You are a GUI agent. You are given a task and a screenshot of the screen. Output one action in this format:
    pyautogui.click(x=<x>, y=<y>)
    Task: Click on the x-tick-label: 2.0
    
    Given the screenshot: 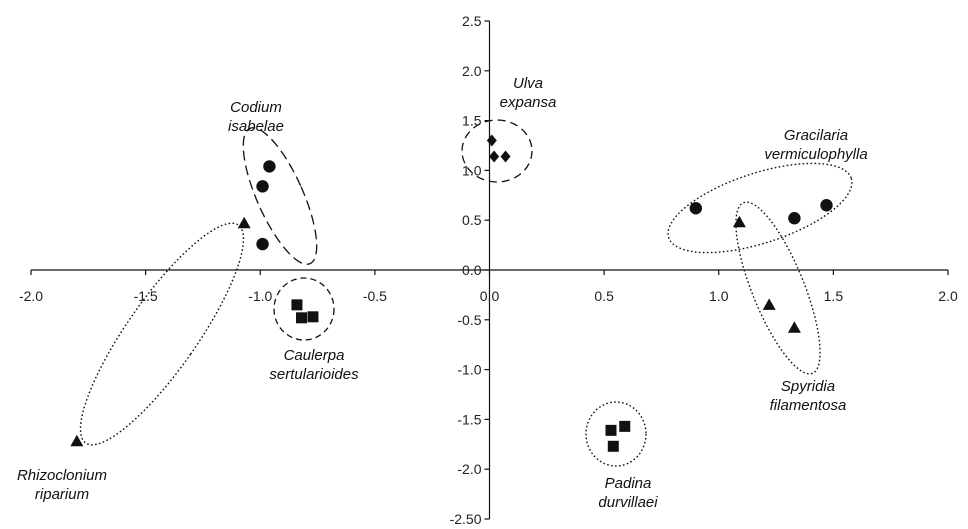 What is the action you would take?
    pyautogui.click(x=948, y=296)
    